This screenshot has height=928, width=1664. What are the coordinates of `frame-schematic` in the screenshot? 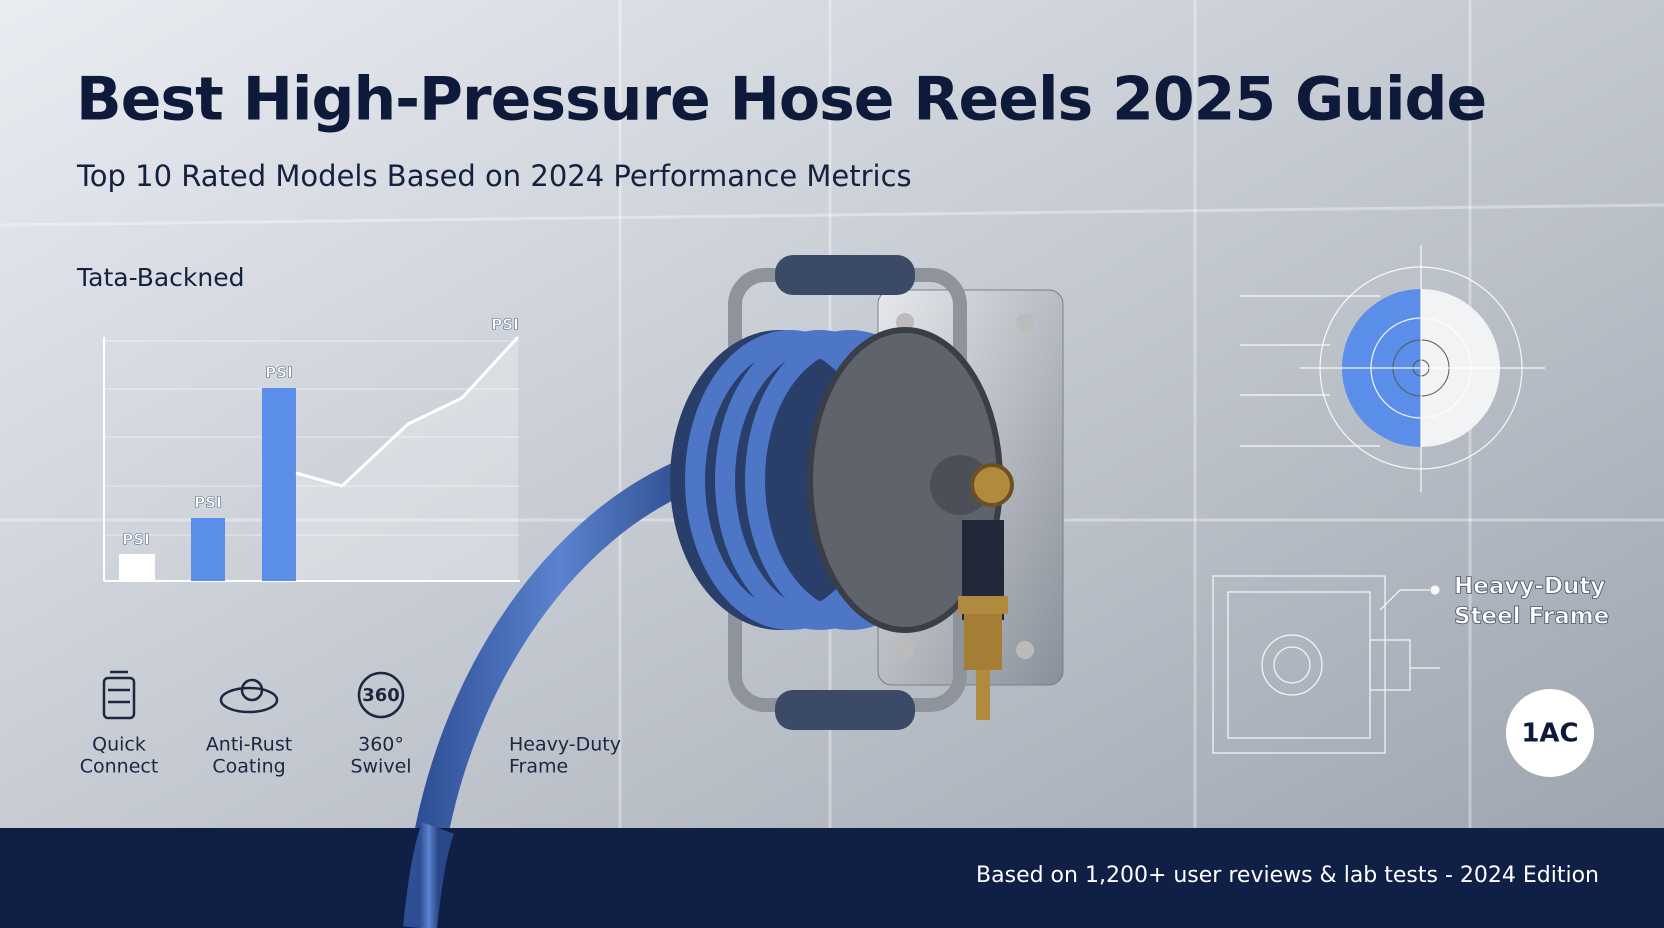 It's located at (1326, 664).